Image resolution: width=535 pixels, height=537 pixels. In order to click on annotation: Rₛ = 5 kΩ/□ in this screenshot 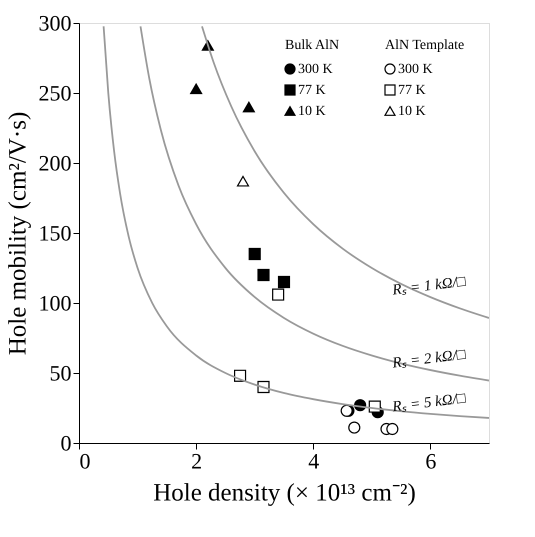, I will do `click(429, 403)`.